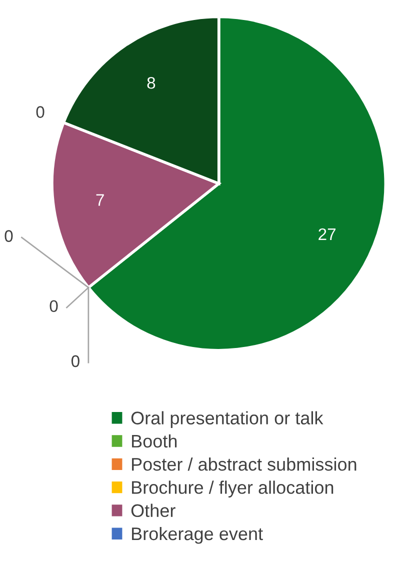  Describe the element at coordinates (197, 535) in the screenshot. I see `legend-label: Brokerage event` at that location.